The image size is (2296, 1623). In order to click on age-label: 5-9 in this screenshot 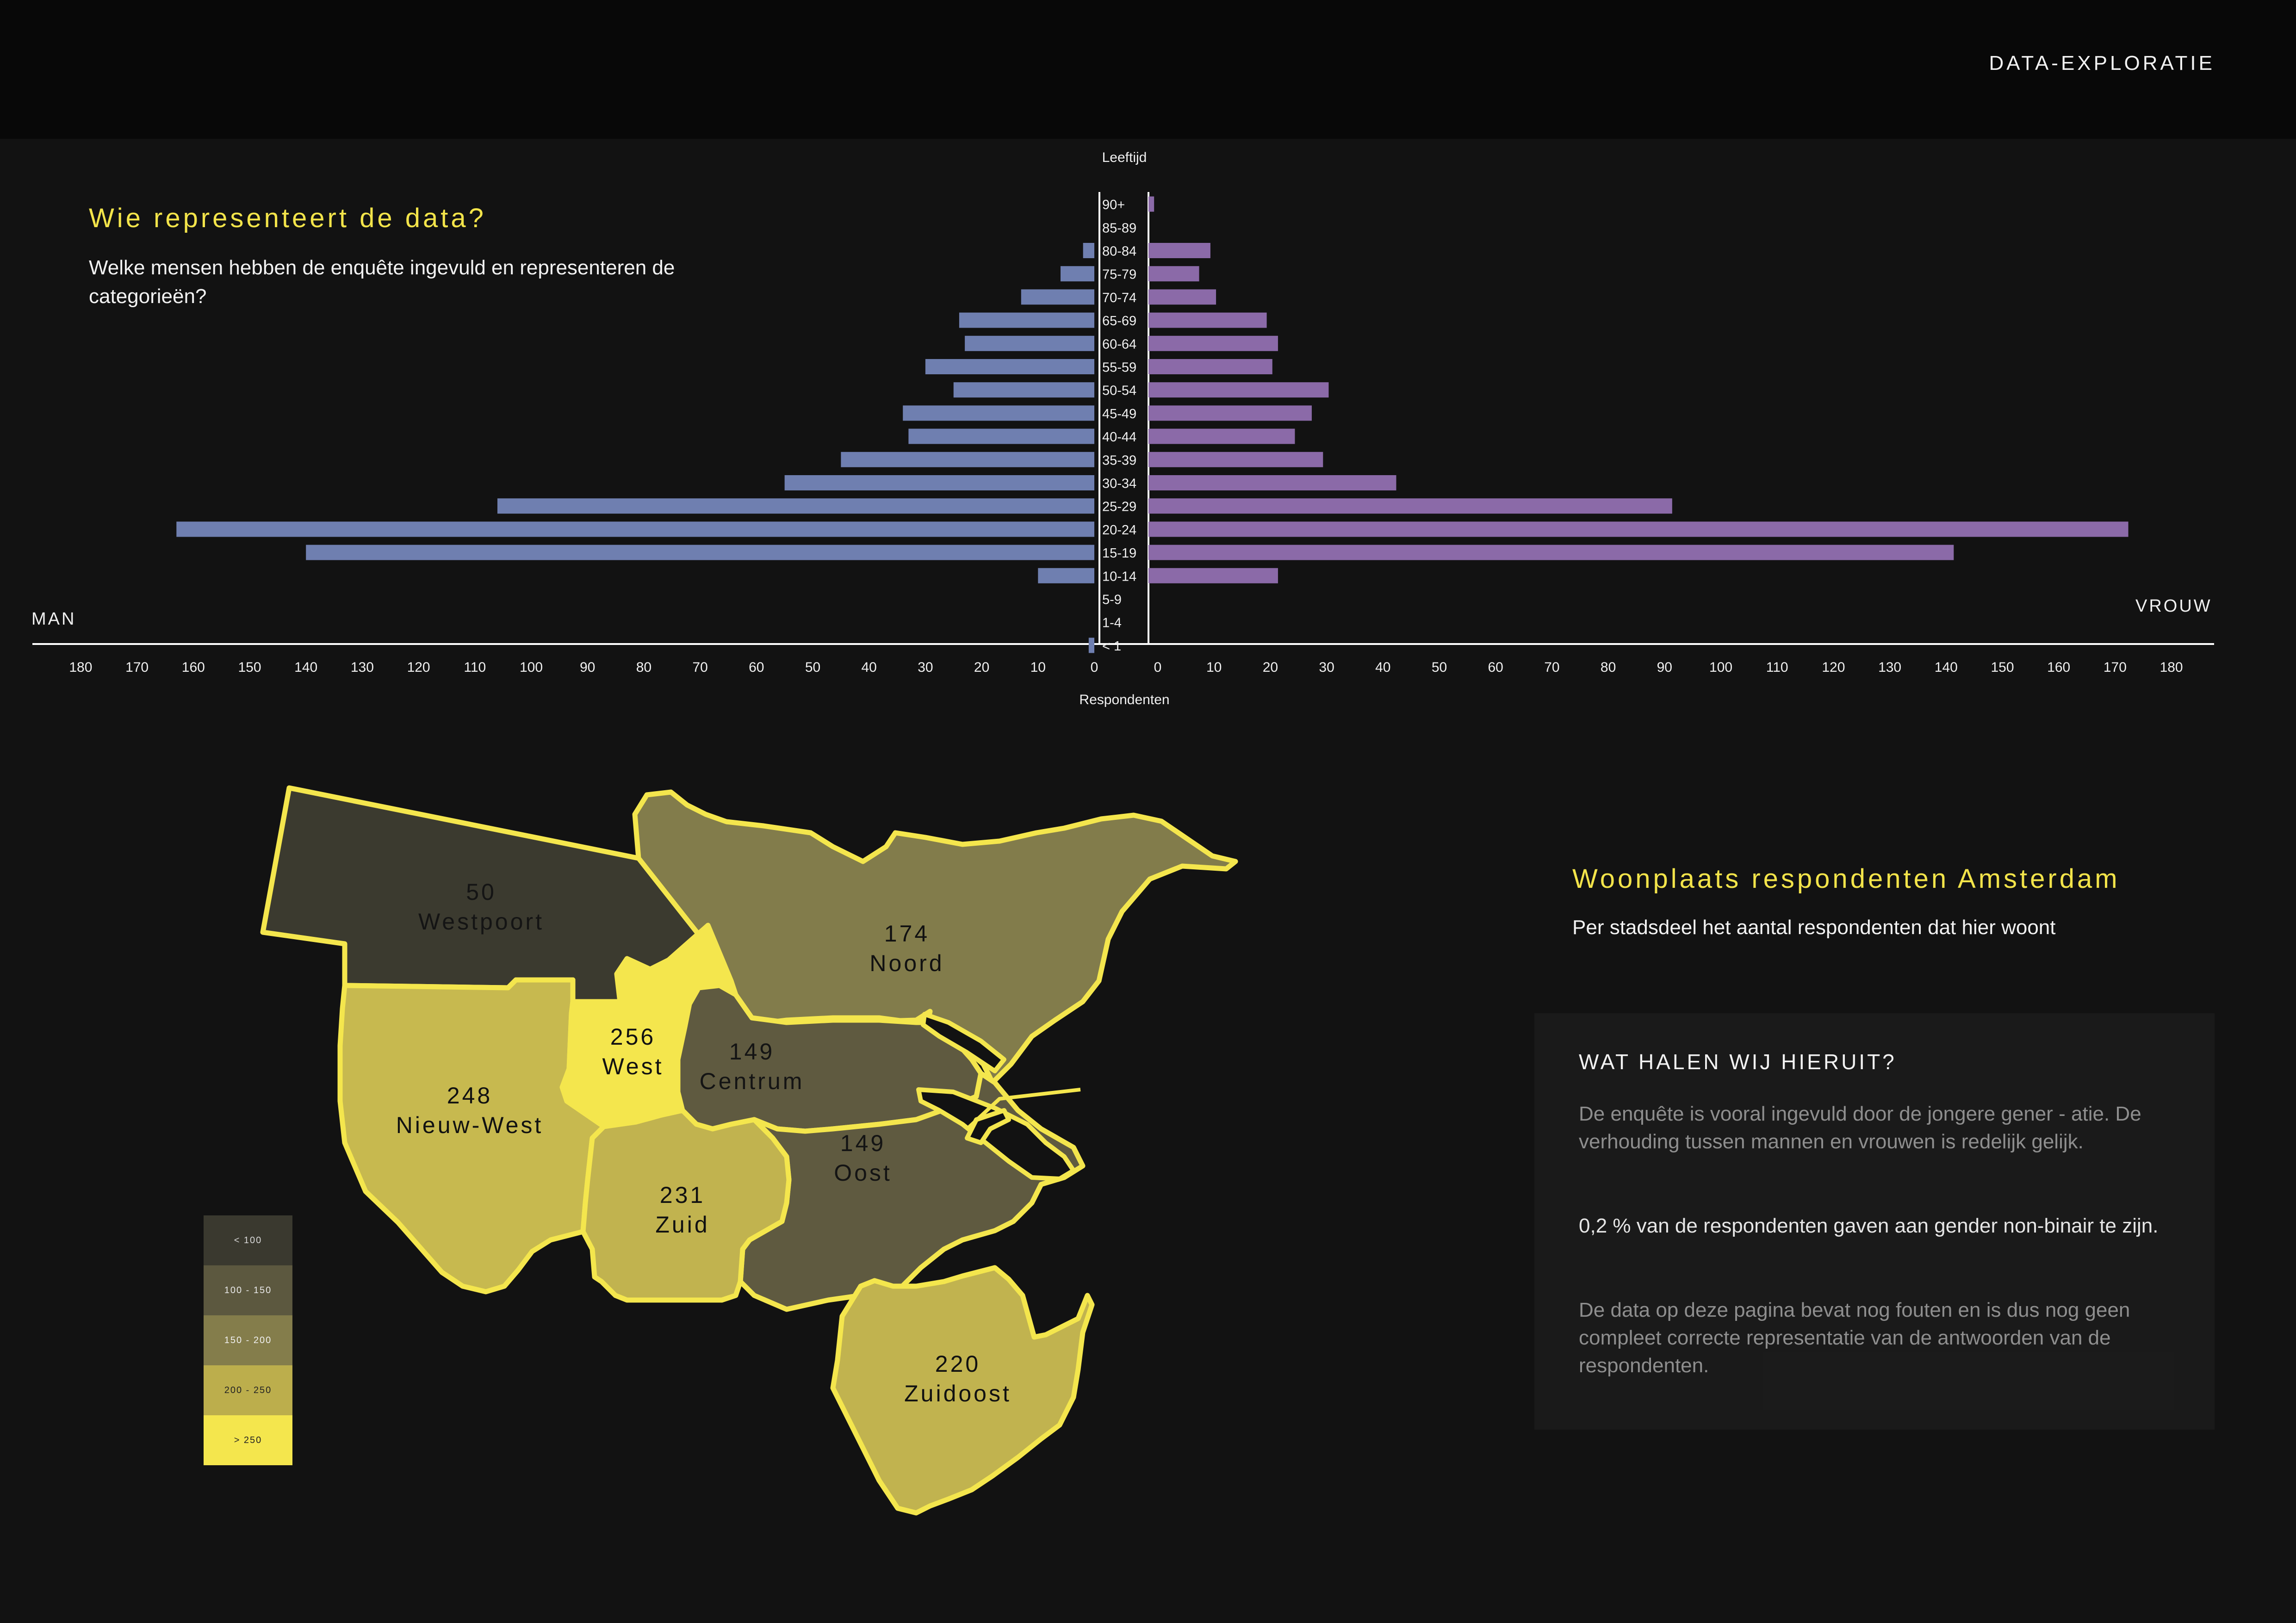, I will do `click(1112, 600)`.